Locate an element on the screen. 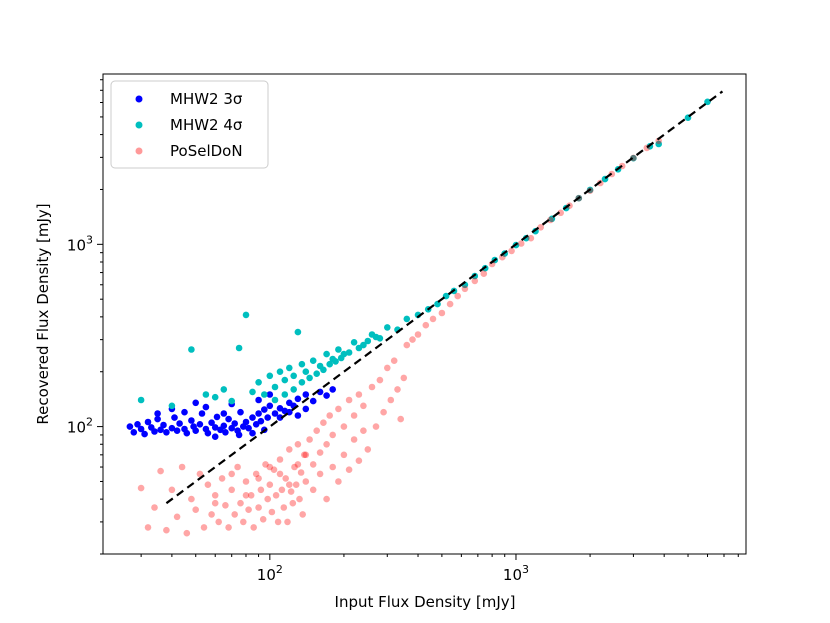 This screenshot has height=623, width=830. y-axis-label: Recovered Flux Density [mJy] is located at coordinates (43, 313).